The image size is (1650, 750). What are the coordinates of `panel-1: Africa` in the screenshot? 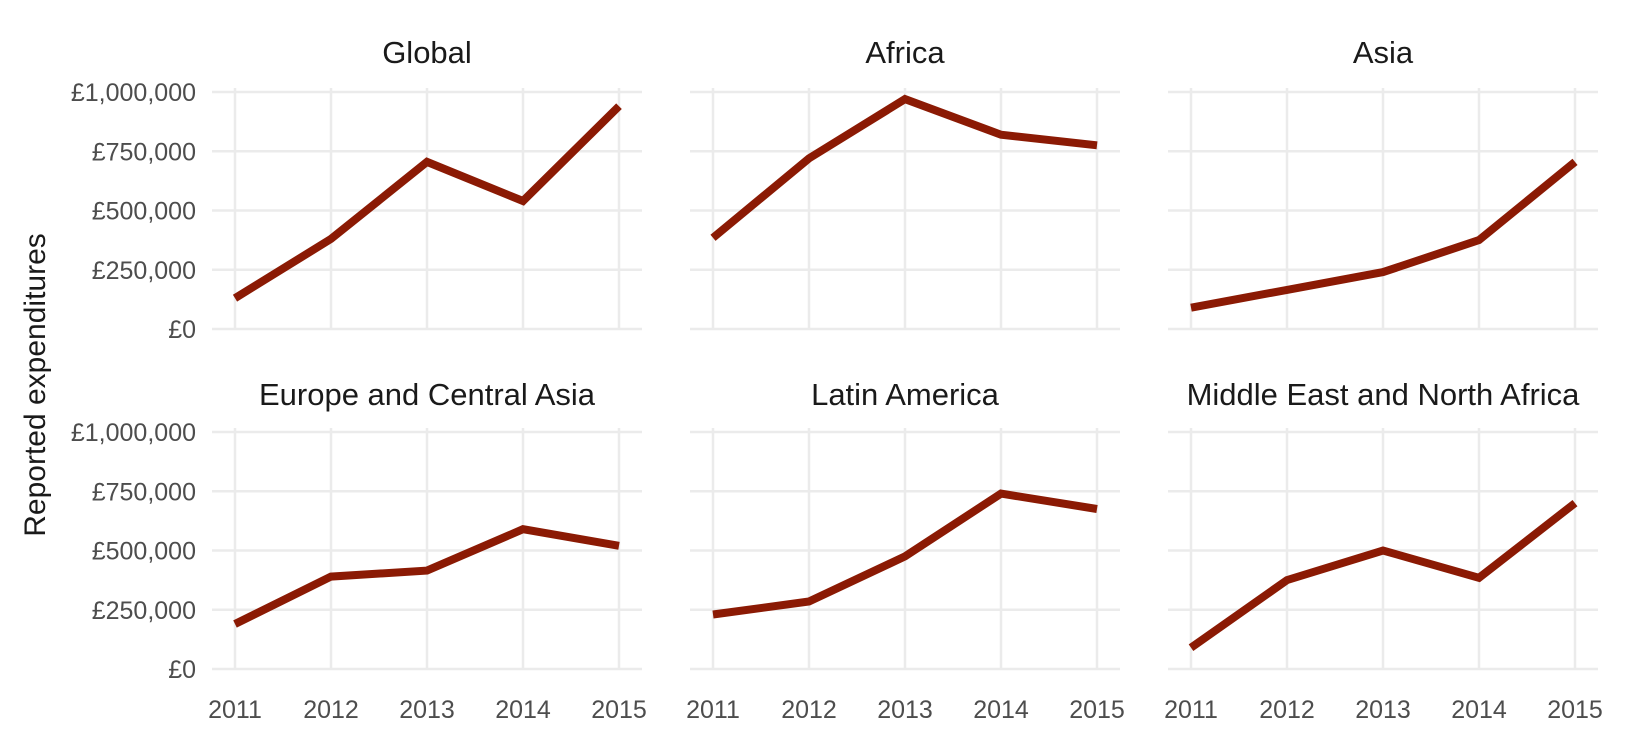 It's located at (905, 183).